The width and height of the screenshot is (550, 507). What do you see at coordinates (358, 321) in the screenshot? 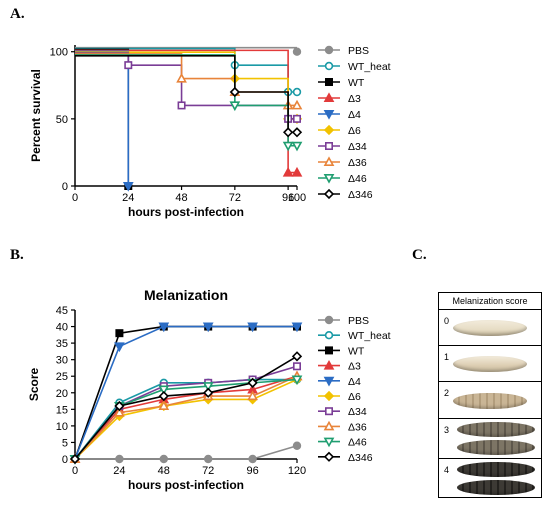
I see `chartB-legend-label: PBS` at bounding box center [358, 321].